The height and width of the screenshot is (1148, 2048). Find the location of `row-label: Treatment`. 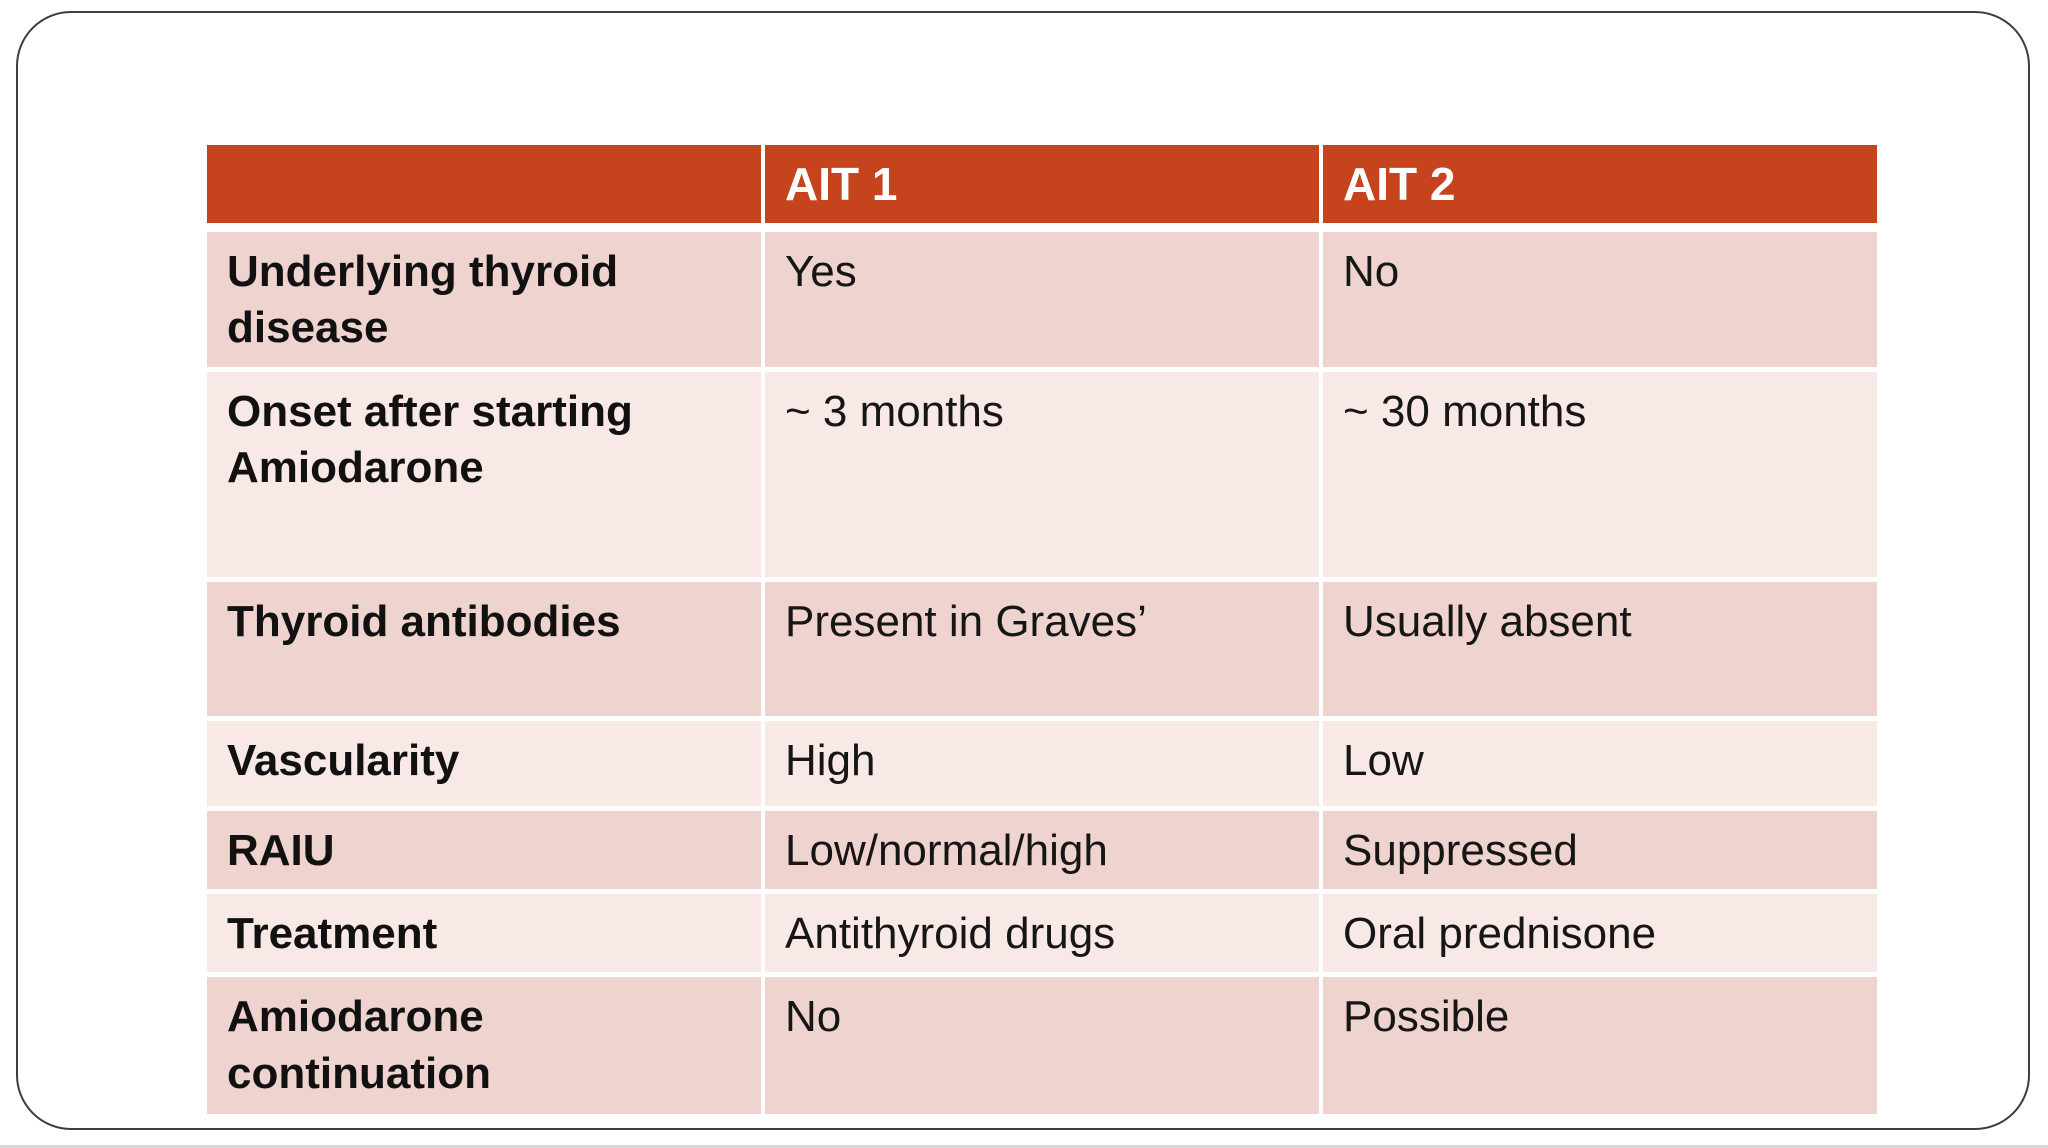

row-label: Treatment is located at coordinates (484, 933).